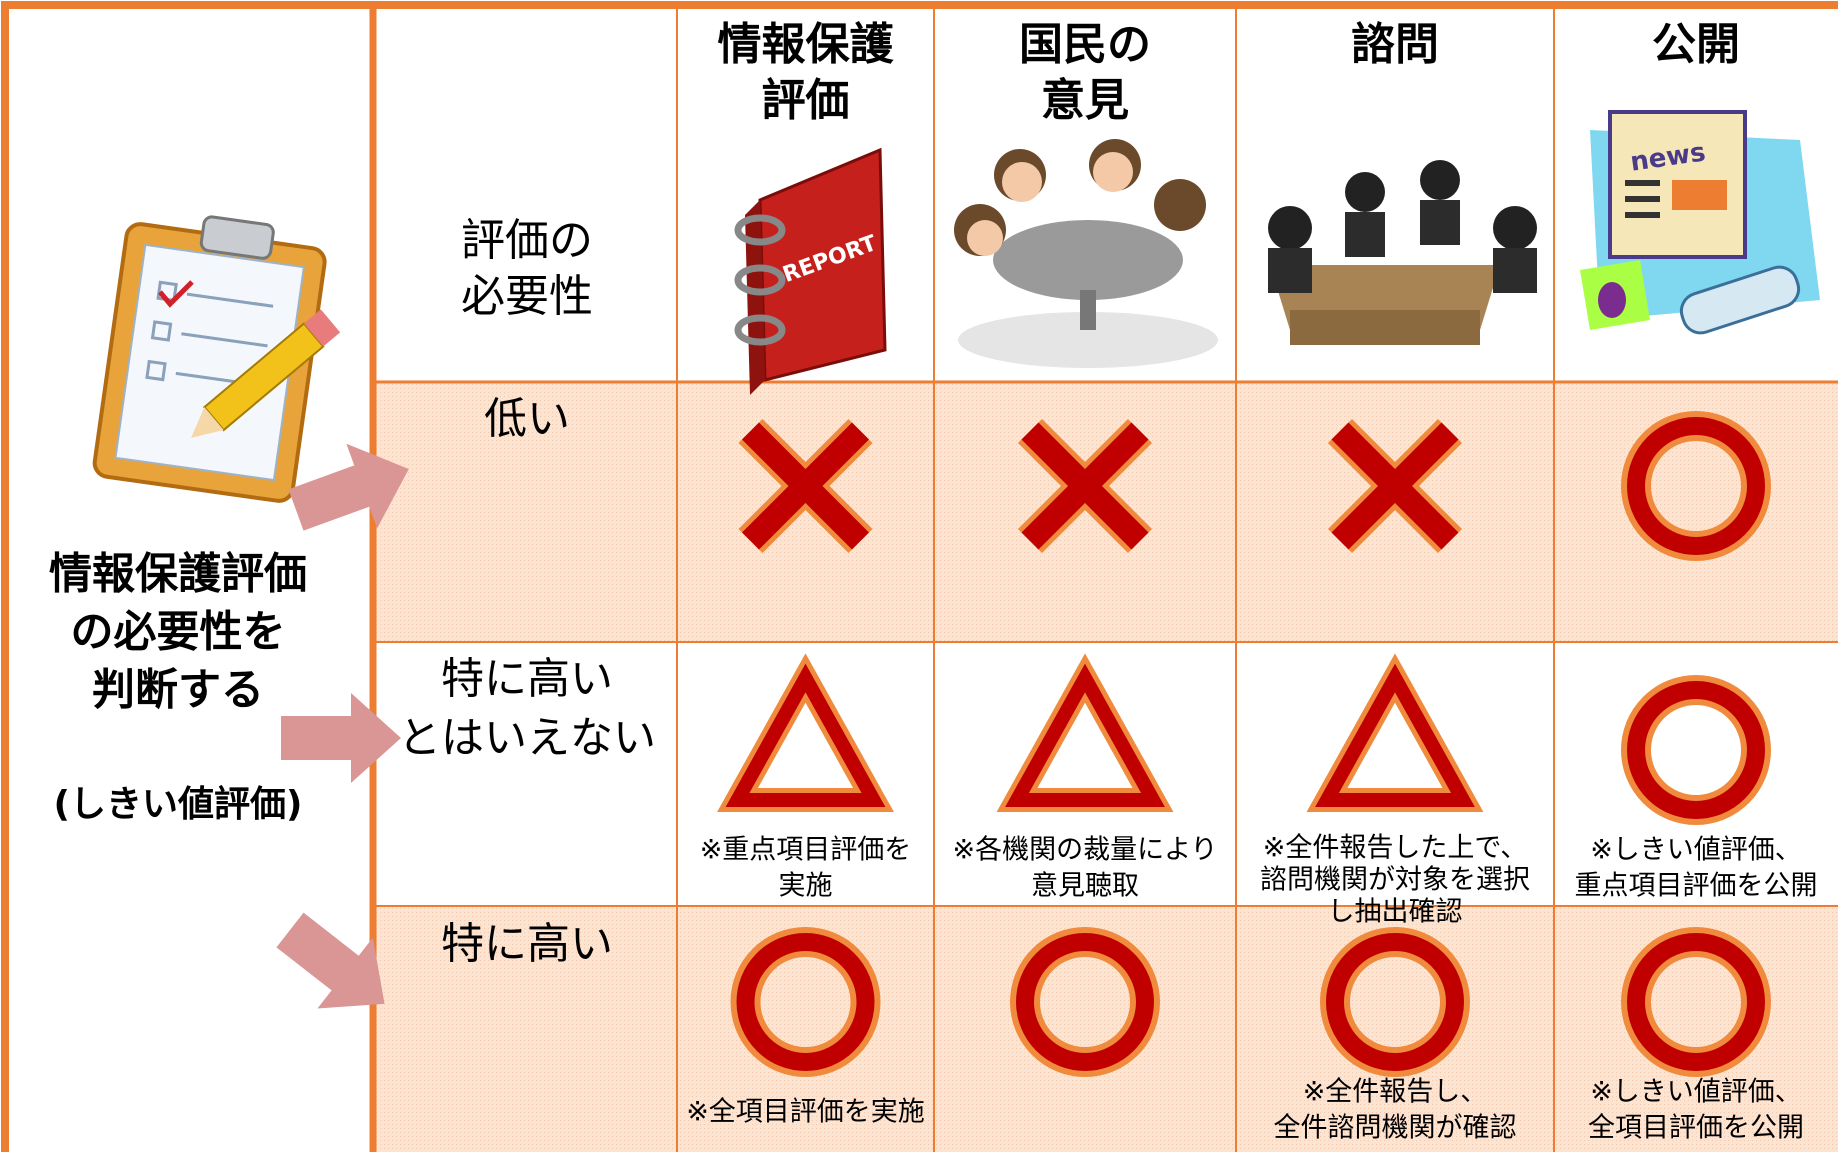  I want to click on cell-note: し抽出確認, so click(1395, 912).